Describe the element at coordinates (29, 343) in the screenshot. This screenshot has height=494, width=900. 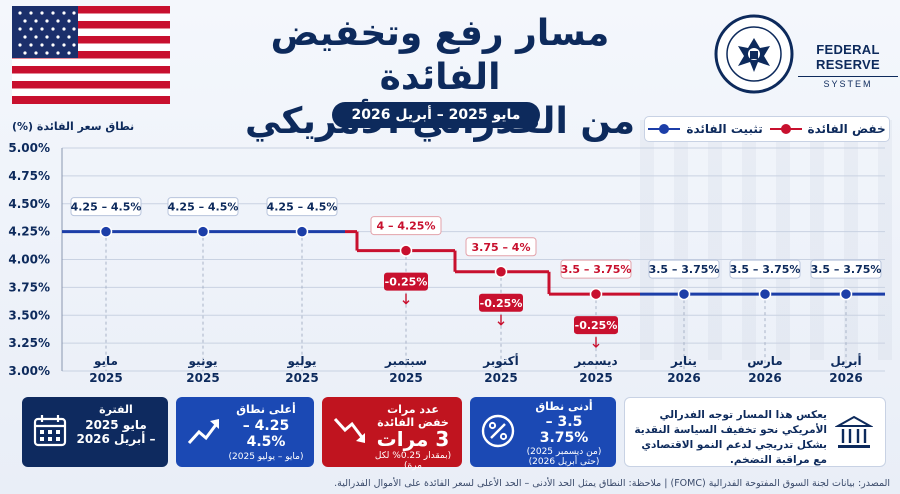
I see `y-tick-label: 3.25%` at that location.